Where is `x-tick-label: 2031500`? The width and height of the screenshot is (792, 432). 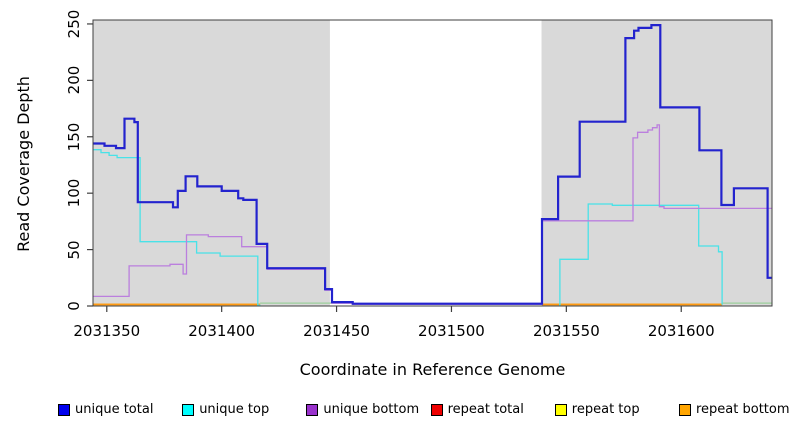 x-tick-label: 2031500 is located at coordinates (451, 331).